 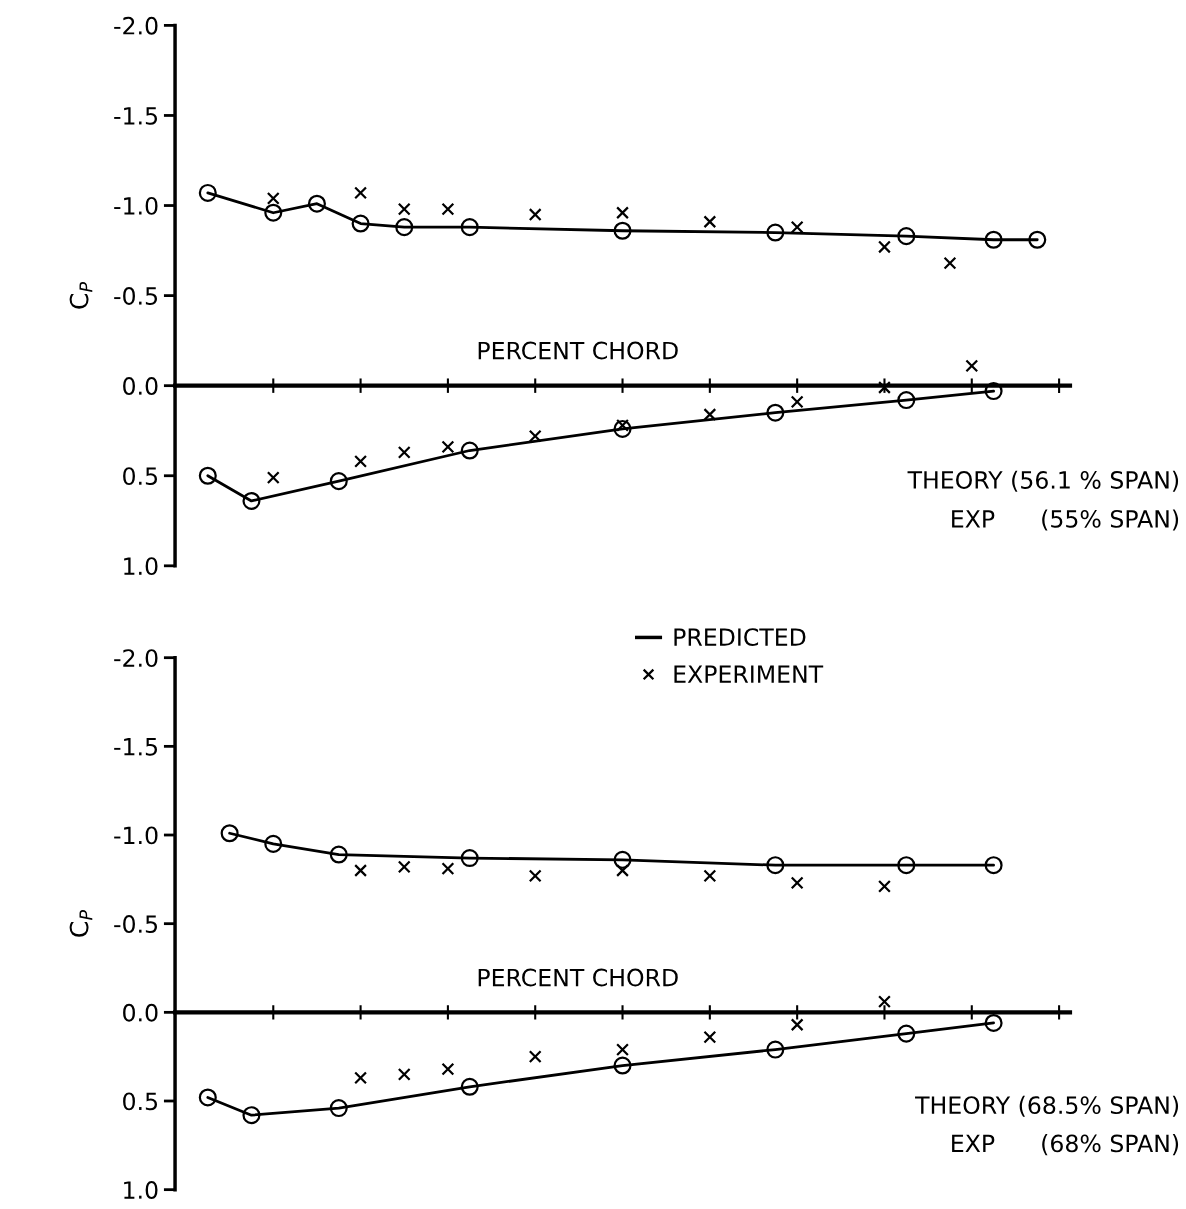 What do you see at coordinates (740, 637) in the screenshot?
I see `legend-label: PREDICTED` at bounding box center [740, 637].